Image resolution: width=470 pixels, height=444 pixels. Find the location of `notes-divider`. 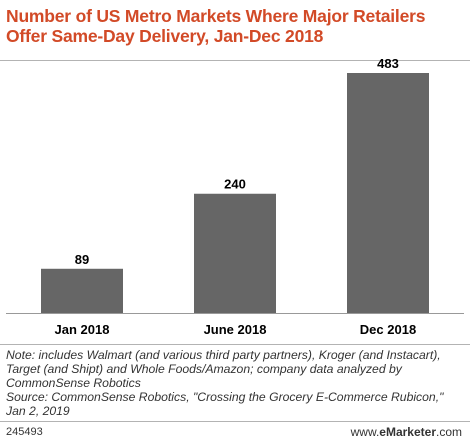

notes-divider is located at coordinates (235, 344).